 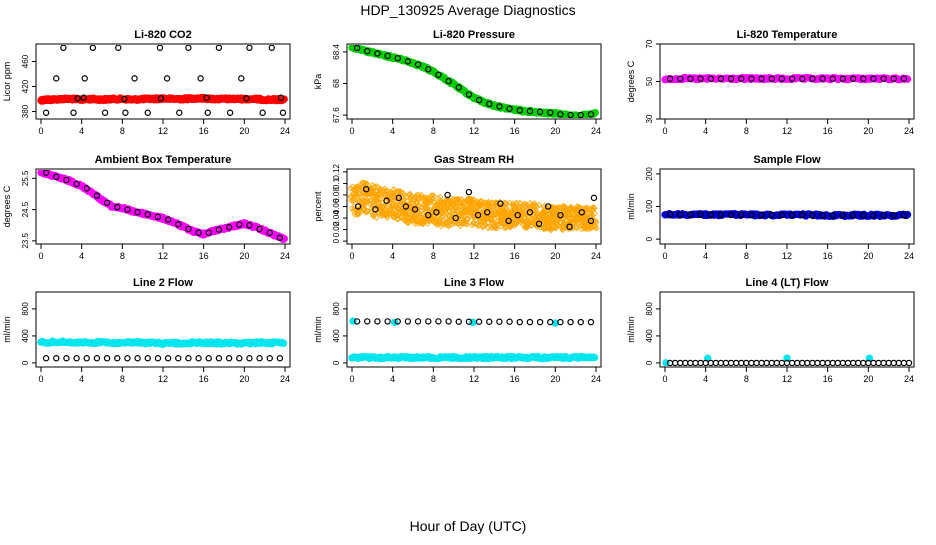 I want to click on y-tick-label: 0, so click(x=25, y=362).